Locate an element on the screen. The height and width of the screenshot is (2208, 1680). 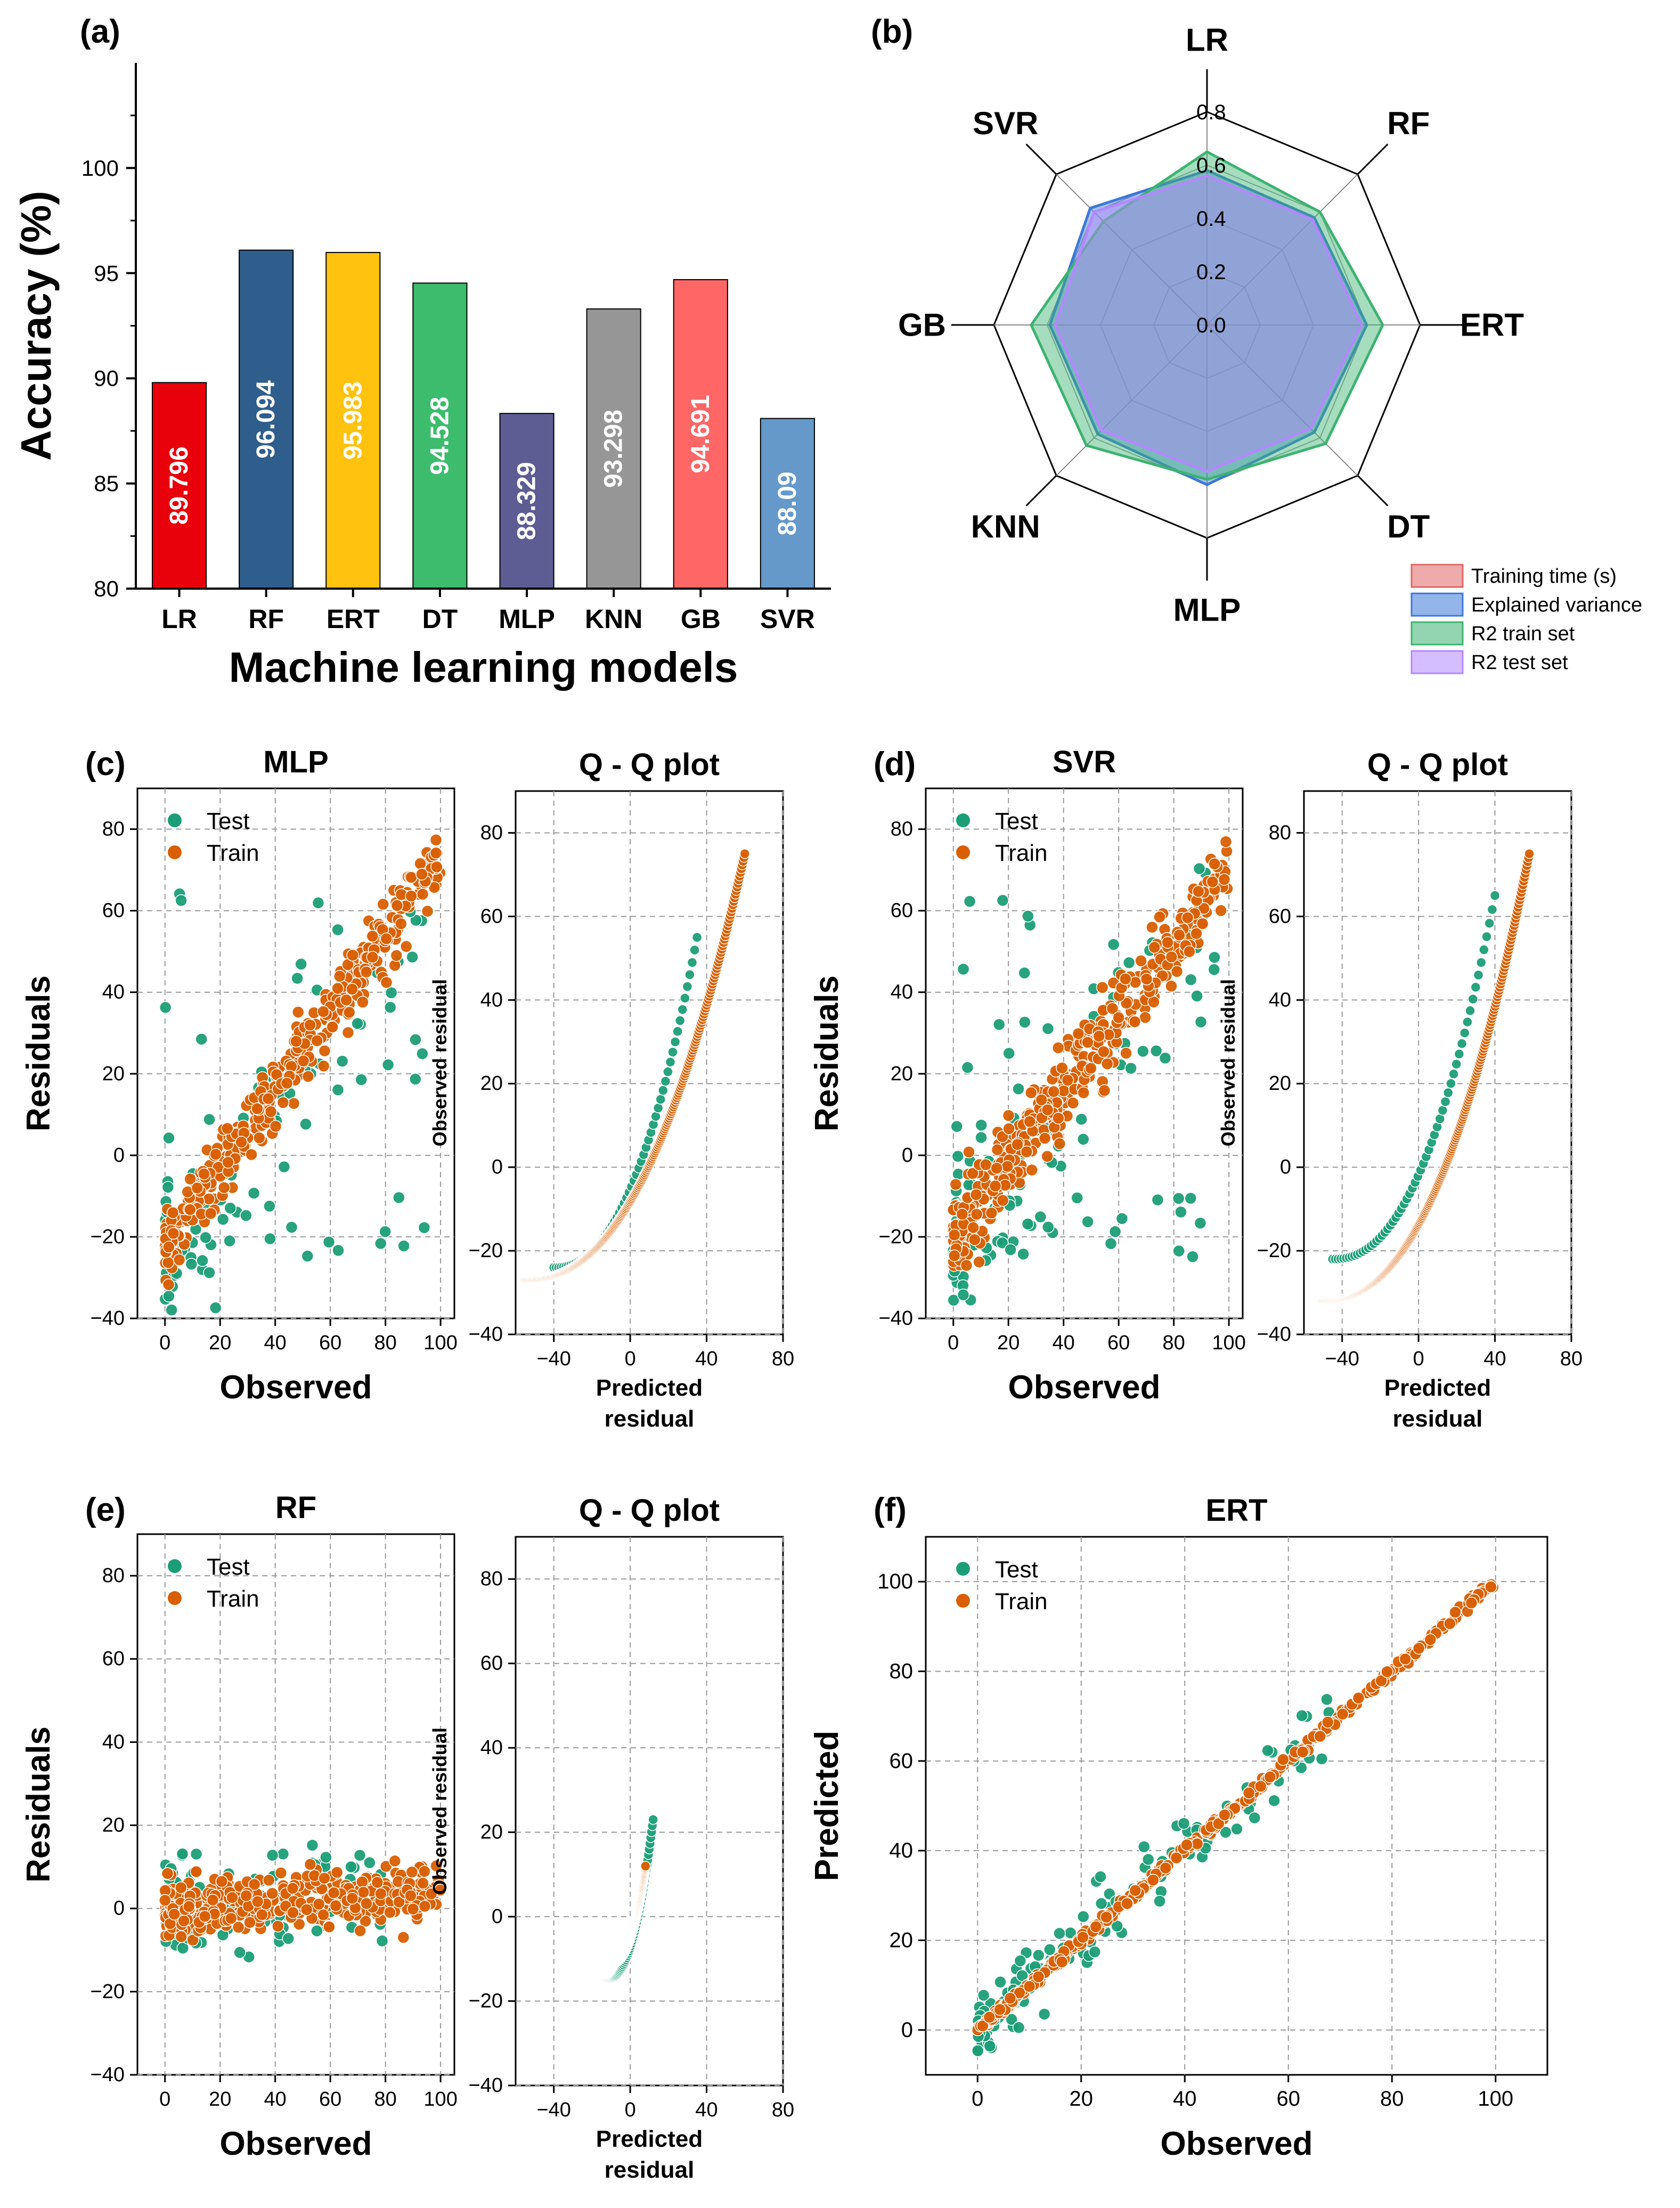
legend-label: R2 train set is located at coordinates (1523, 634).